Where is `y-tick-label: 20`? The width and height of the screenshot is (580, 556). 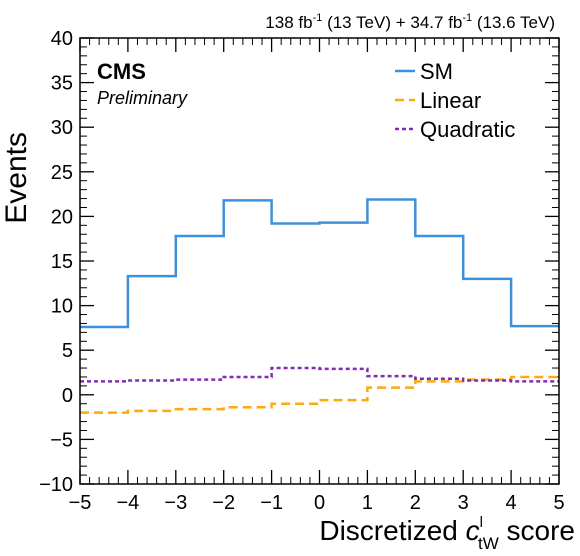 y-tick-label: 20 is located at coordinates (62, 217).